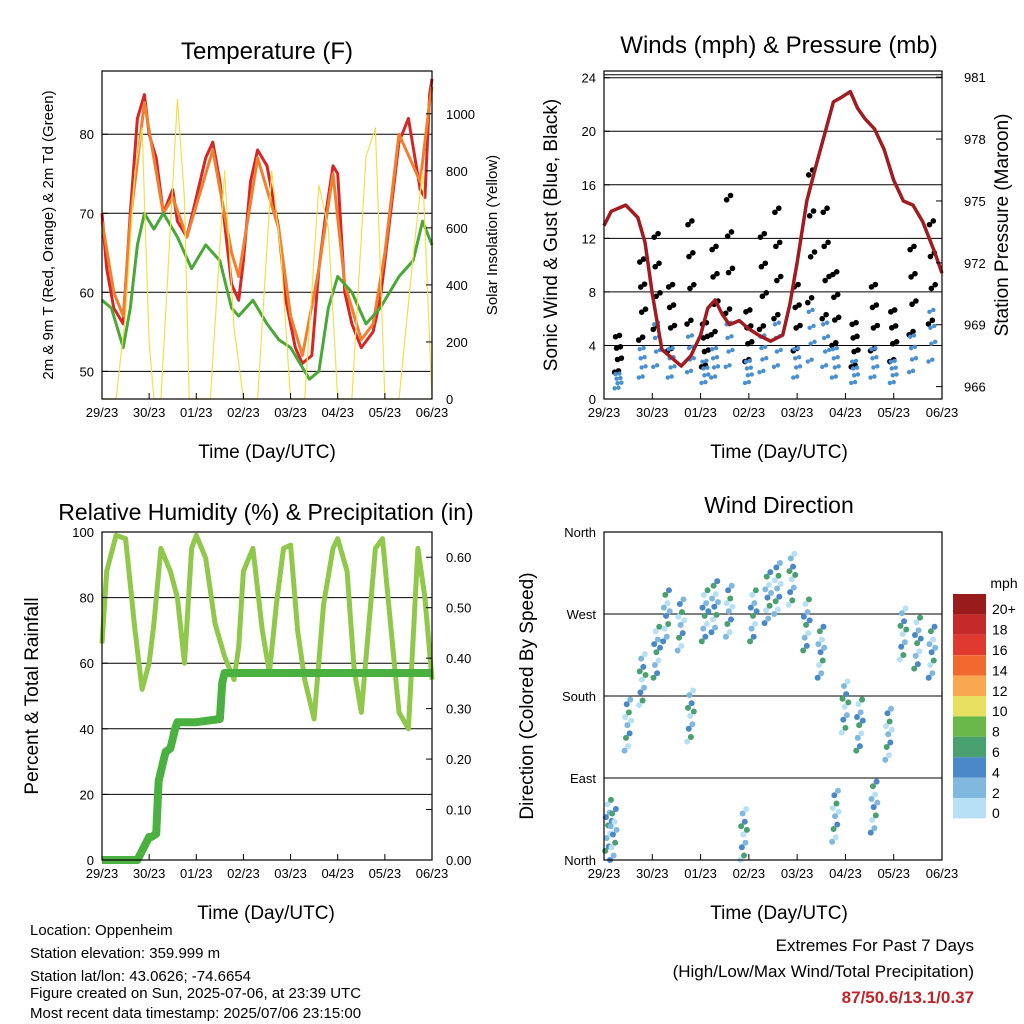  Describe the element at coordinates (457, 285) in the screenshot. I see `y2-tick-label: 400` at that location.